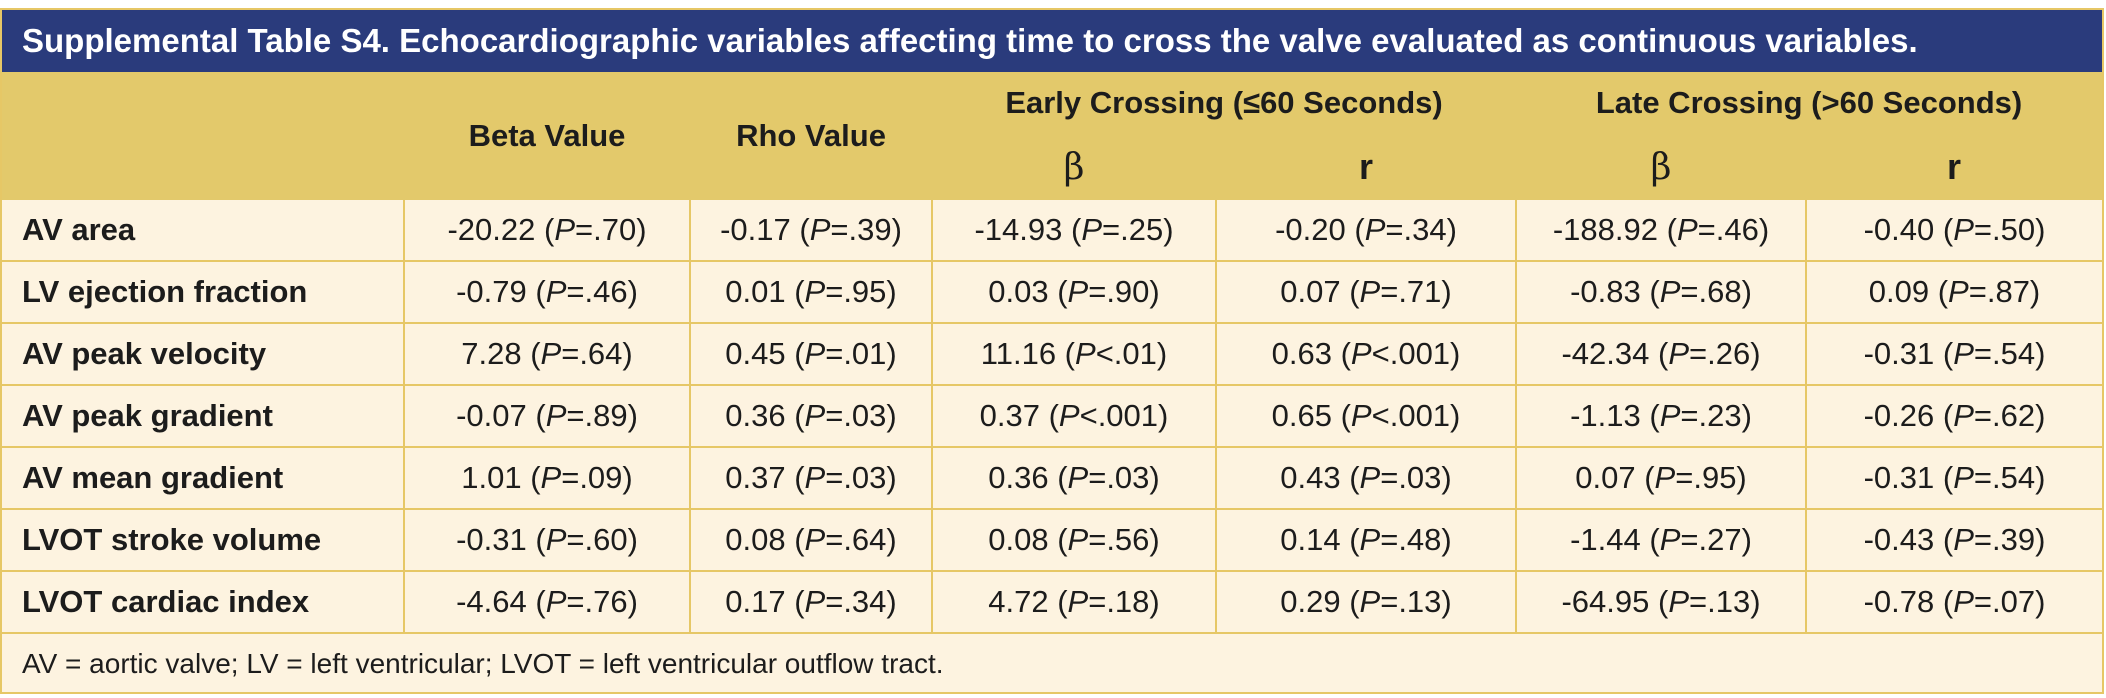 The height and width of the screenshot is (698, 2106). Describe the element at coordinates (1311, 353) in the screenshot. I see `value-estimate: 0.63 (` at that location.